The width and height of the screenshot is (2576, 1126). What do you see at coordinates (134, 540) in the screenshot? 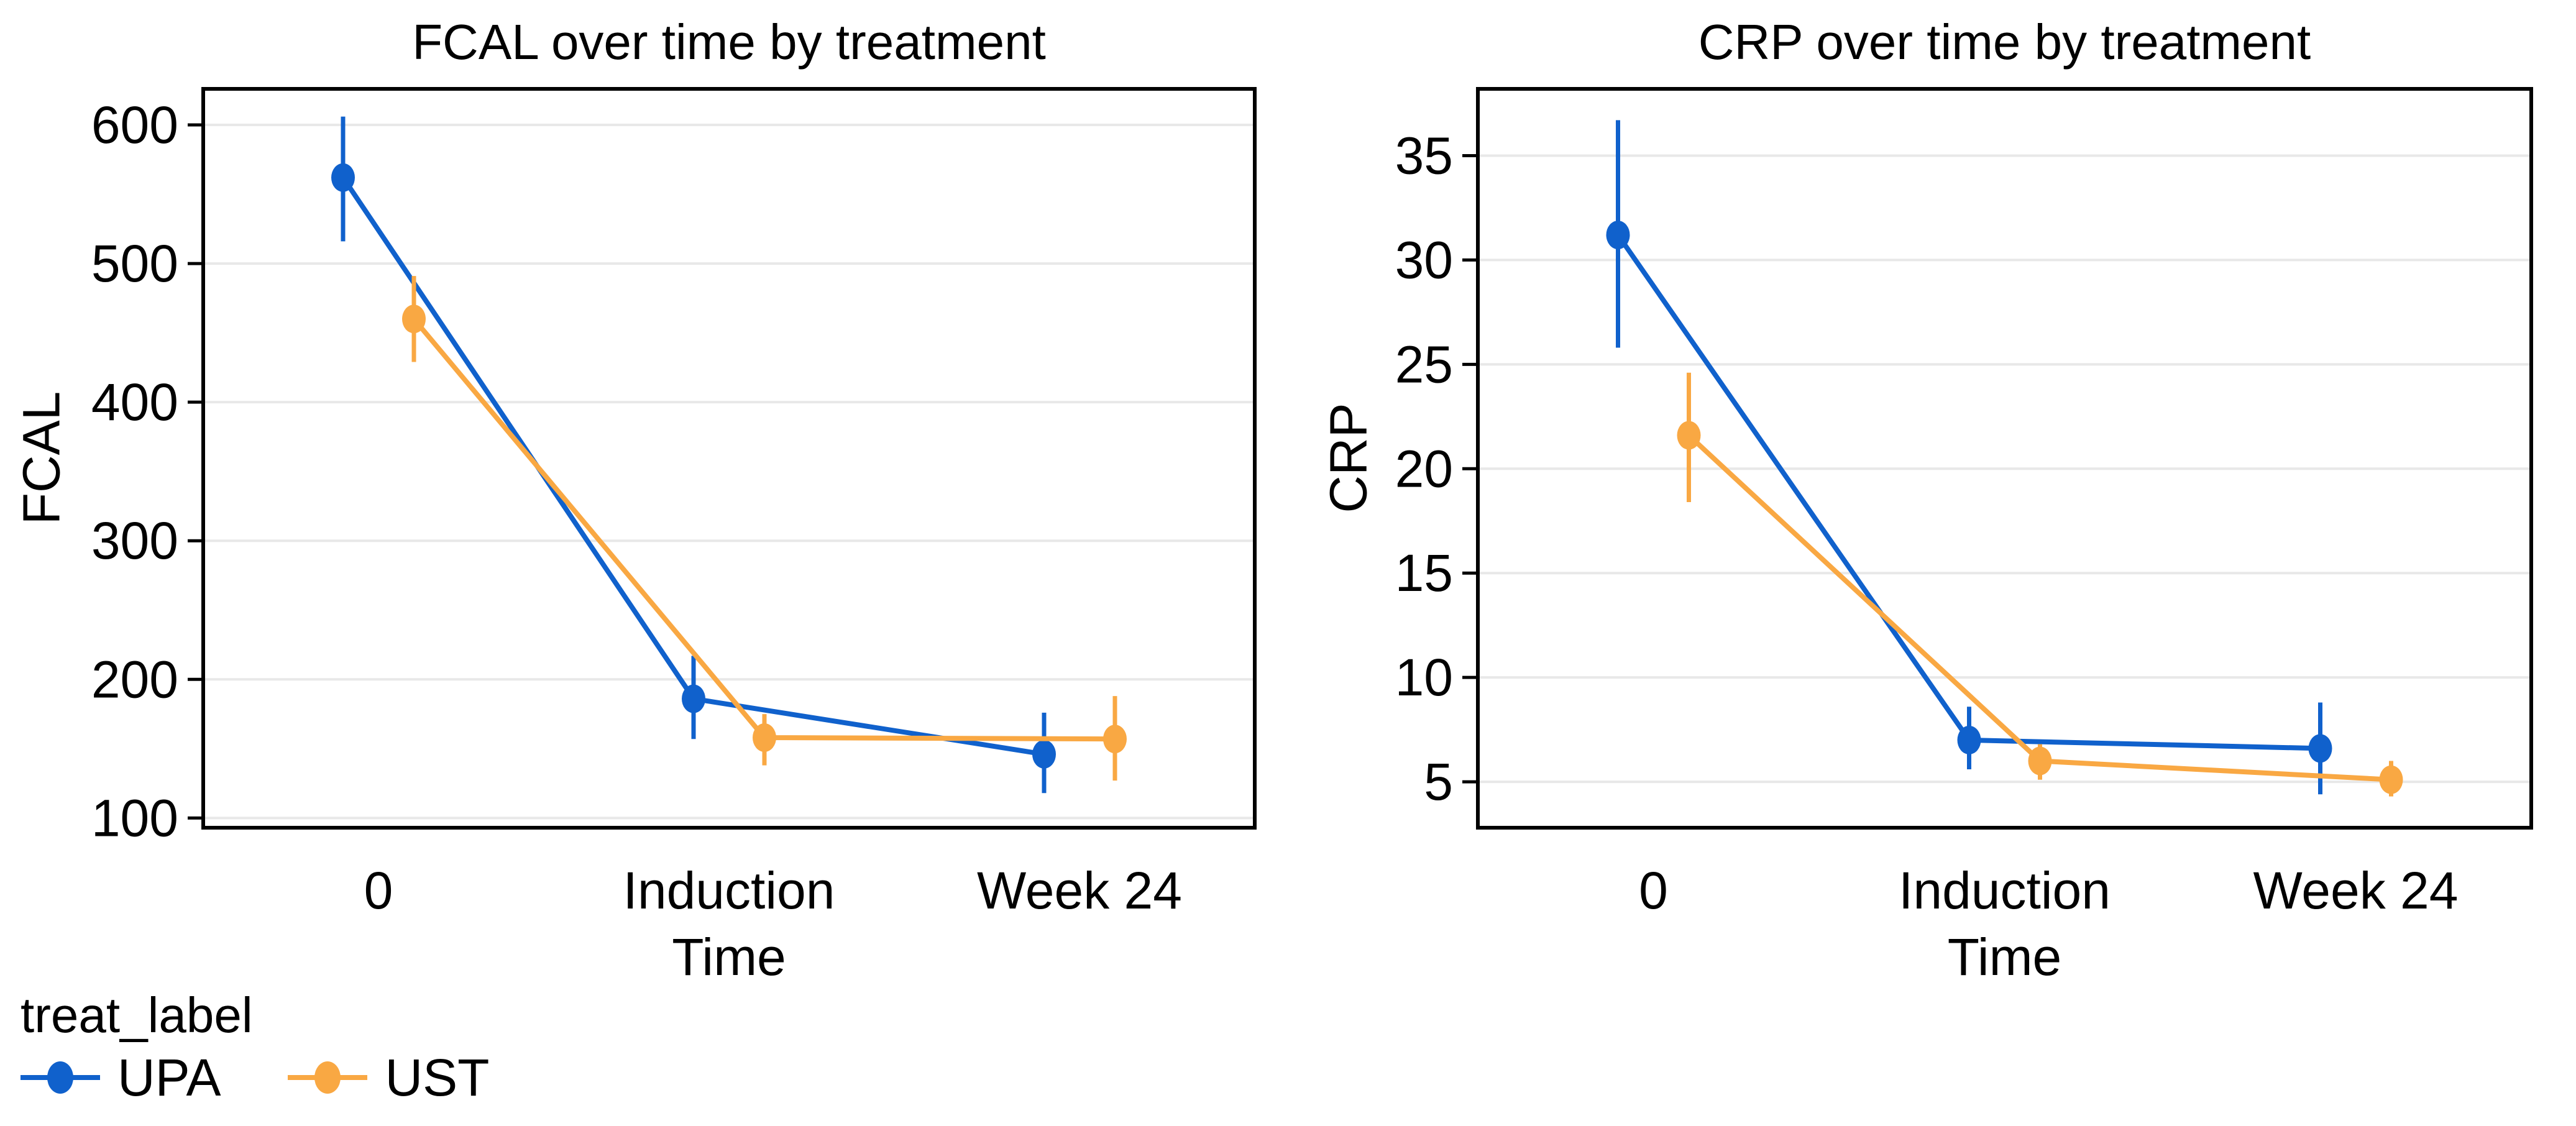
I see `y-tick-label: 300` at bounding box center [134, 540].